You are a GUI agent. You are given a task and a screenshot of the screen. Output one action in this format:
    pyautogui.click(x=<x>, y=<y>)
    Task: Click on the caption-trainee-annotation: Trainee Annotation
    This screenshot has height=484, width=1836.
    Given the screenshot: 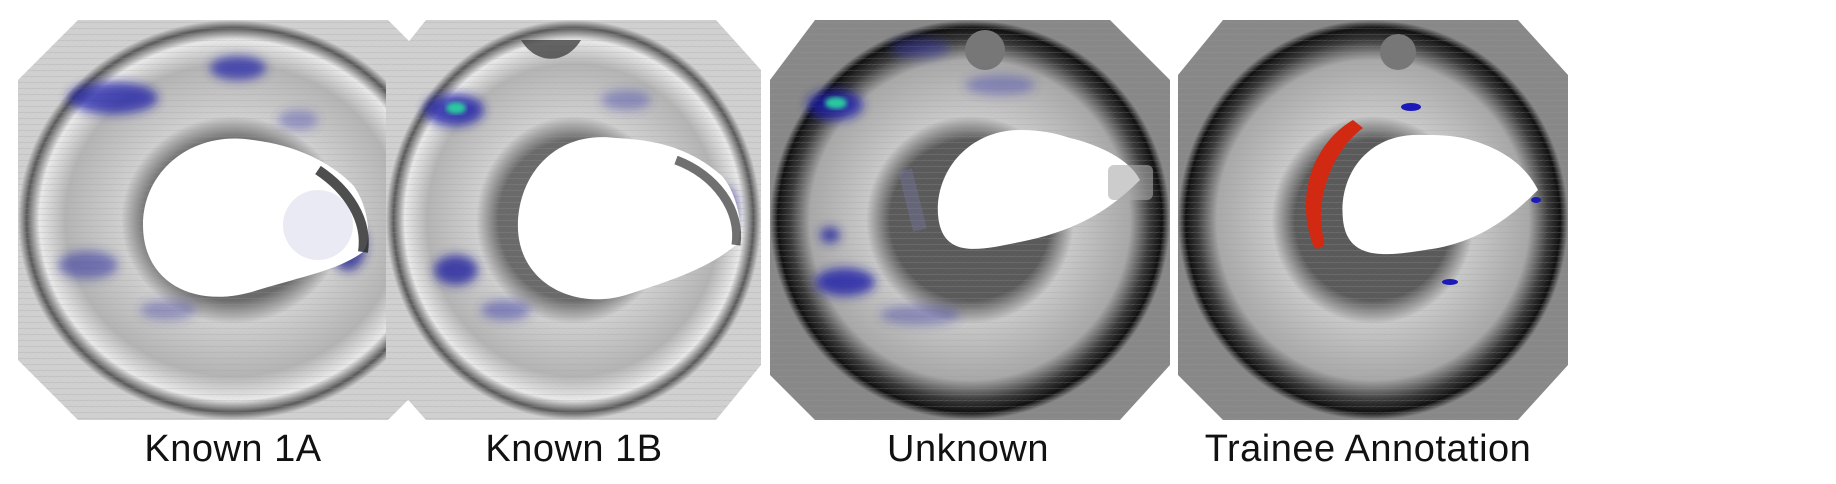 What is the action you would take?
    pyautogui.click(x=1368, y=449)
    